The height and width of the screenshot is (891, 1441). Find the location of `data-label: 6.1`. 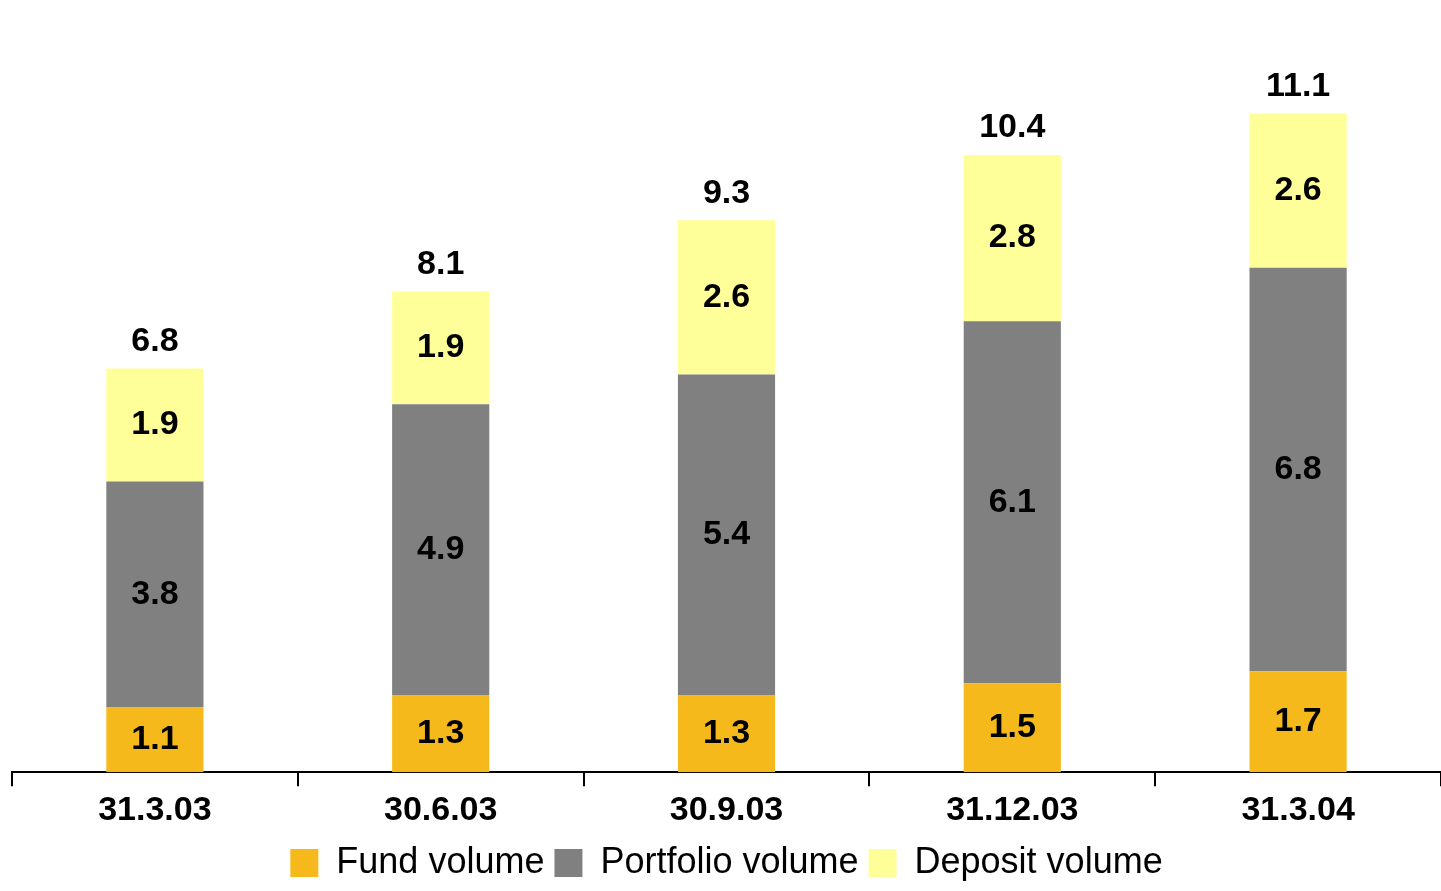

data-label: 6.1 is located at coordinates (1012, 499).